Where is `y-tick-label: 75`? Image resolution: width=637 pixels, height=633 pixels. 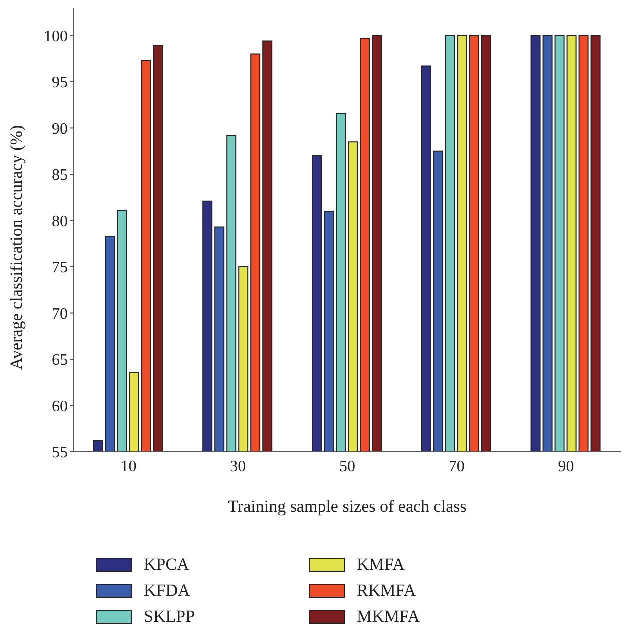 y-tick-label: 75 is located at coordinates (60, 268).